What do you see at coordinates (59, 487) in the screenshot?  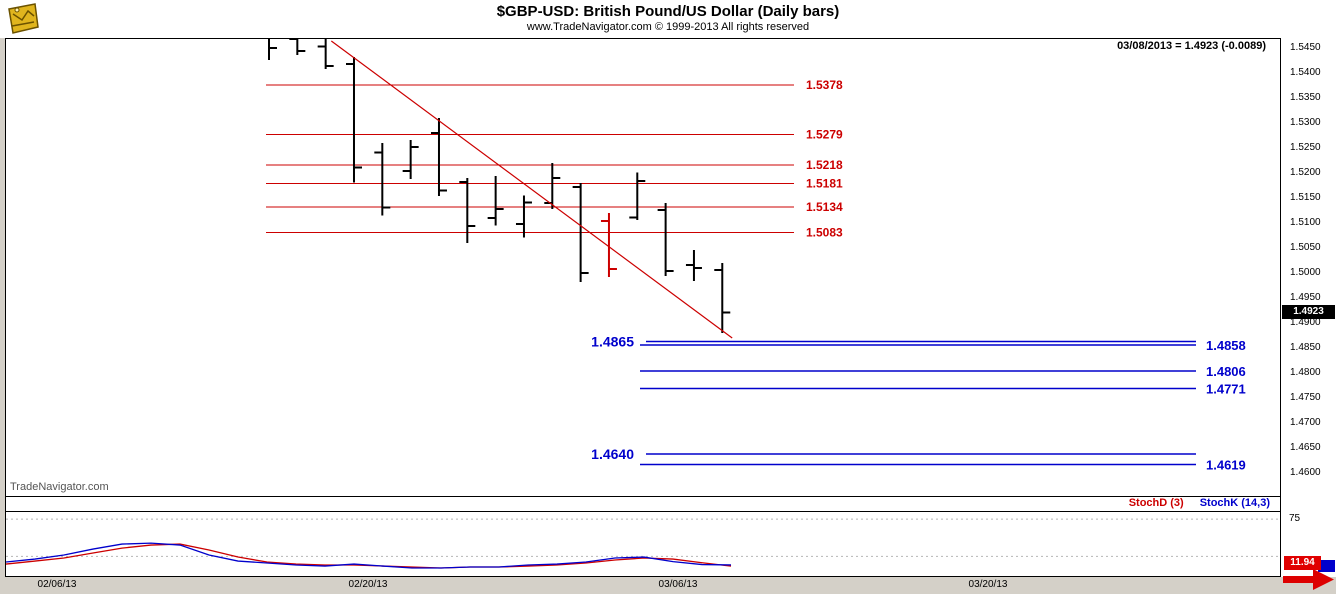 I see `watermark: TradeNavigator.com` at bounding box center [59, 487].